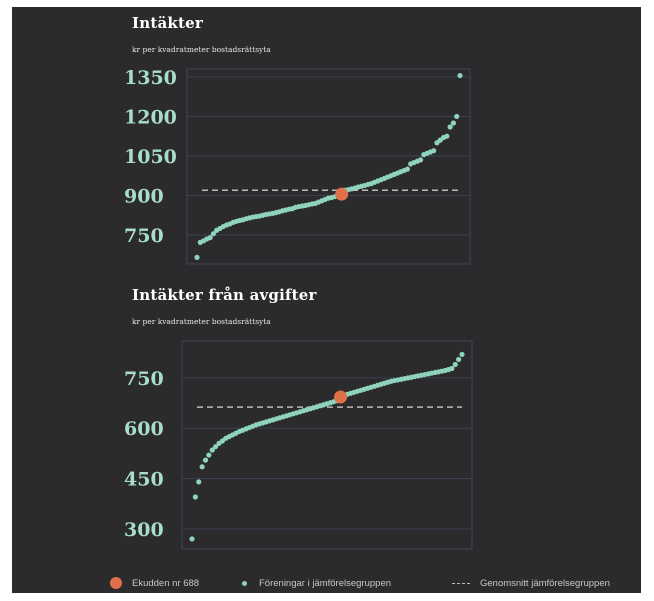 The width and height of the screenshot is (654, 601). I want to click on y-tick-label: 1200, so click(150, 117).